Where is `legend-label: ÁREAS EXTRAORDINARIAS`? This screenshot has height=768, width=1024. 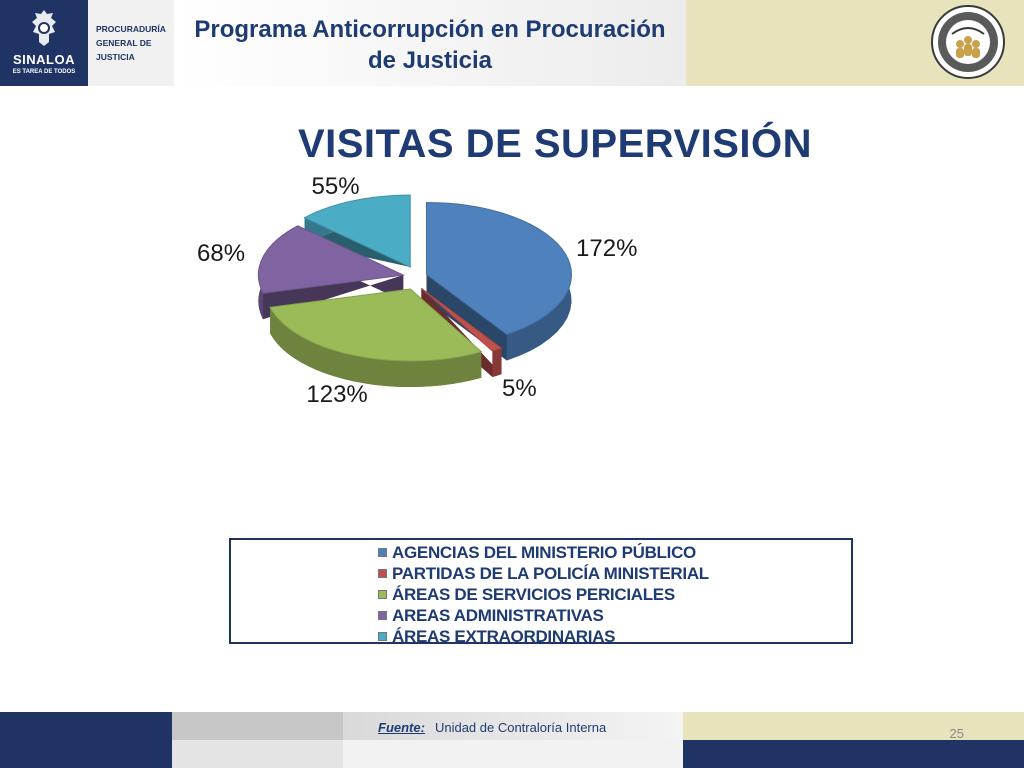 legend-label: ÁREAS EXTRAORDINARIAS is located at coordinates (504, 636).